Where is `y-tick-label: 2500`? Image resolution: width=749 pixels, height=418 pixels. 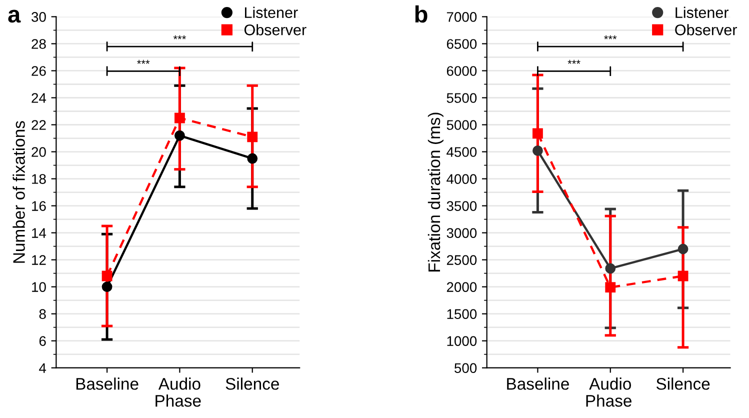 y-tick-label: 2500 is located at coordinates (461, 260).